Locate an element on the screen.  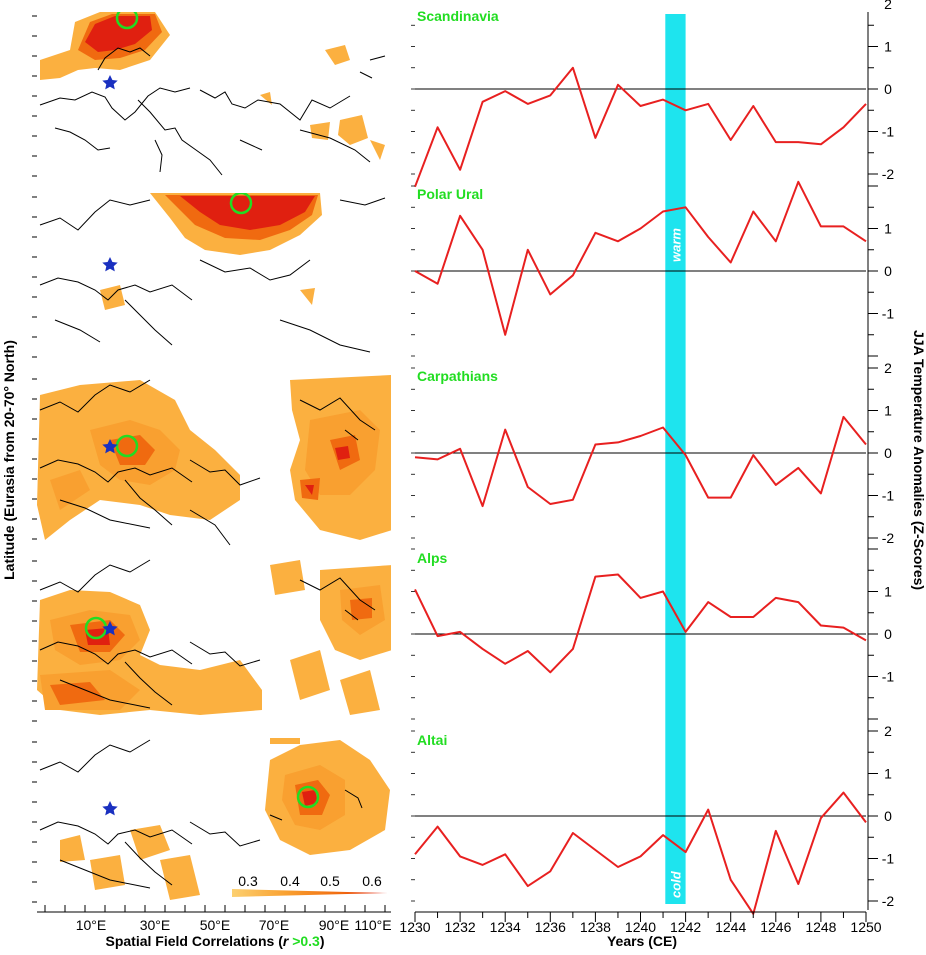
highlight-band is located at coordinates (675, 459).